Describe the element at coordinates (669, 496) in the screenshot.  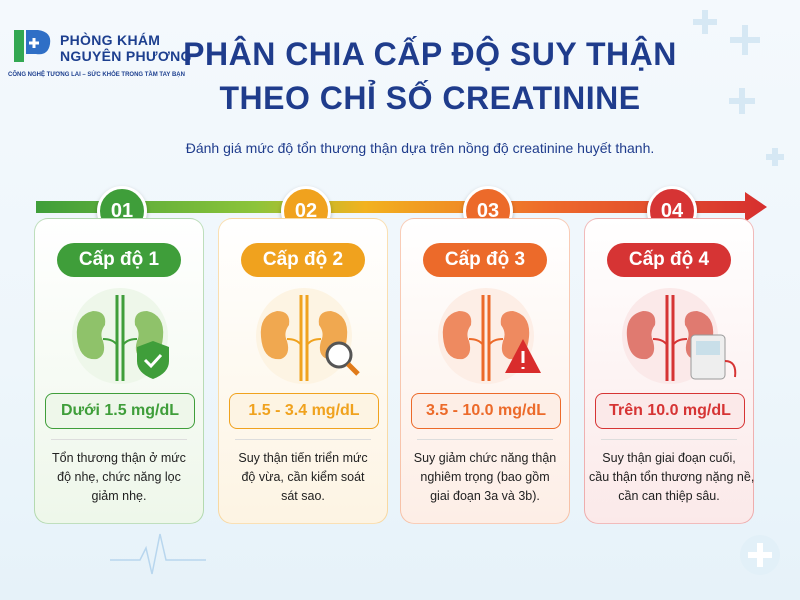
I see `description-line: cần can thiệp sâu.` at that location.